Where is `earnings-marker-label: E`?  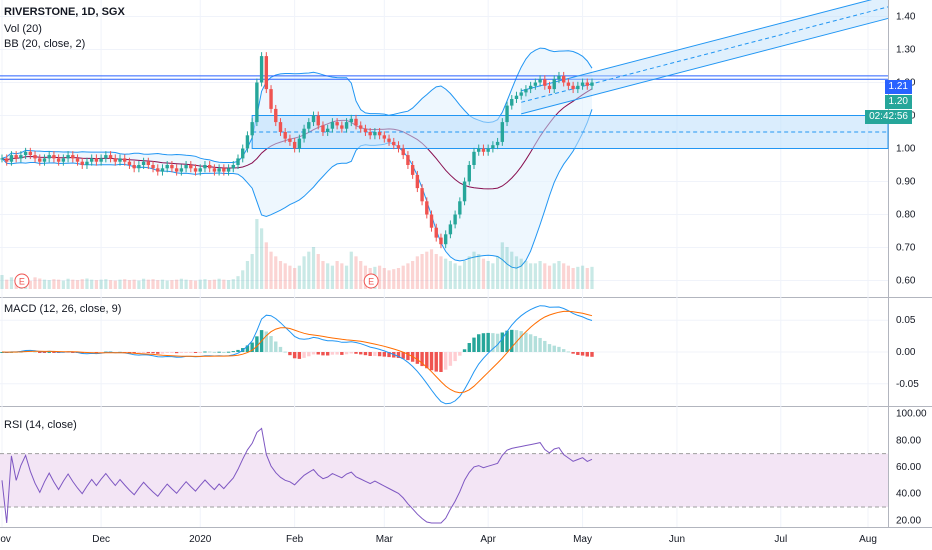
earnings-marker-label: E is located at coordinates (371, 282).